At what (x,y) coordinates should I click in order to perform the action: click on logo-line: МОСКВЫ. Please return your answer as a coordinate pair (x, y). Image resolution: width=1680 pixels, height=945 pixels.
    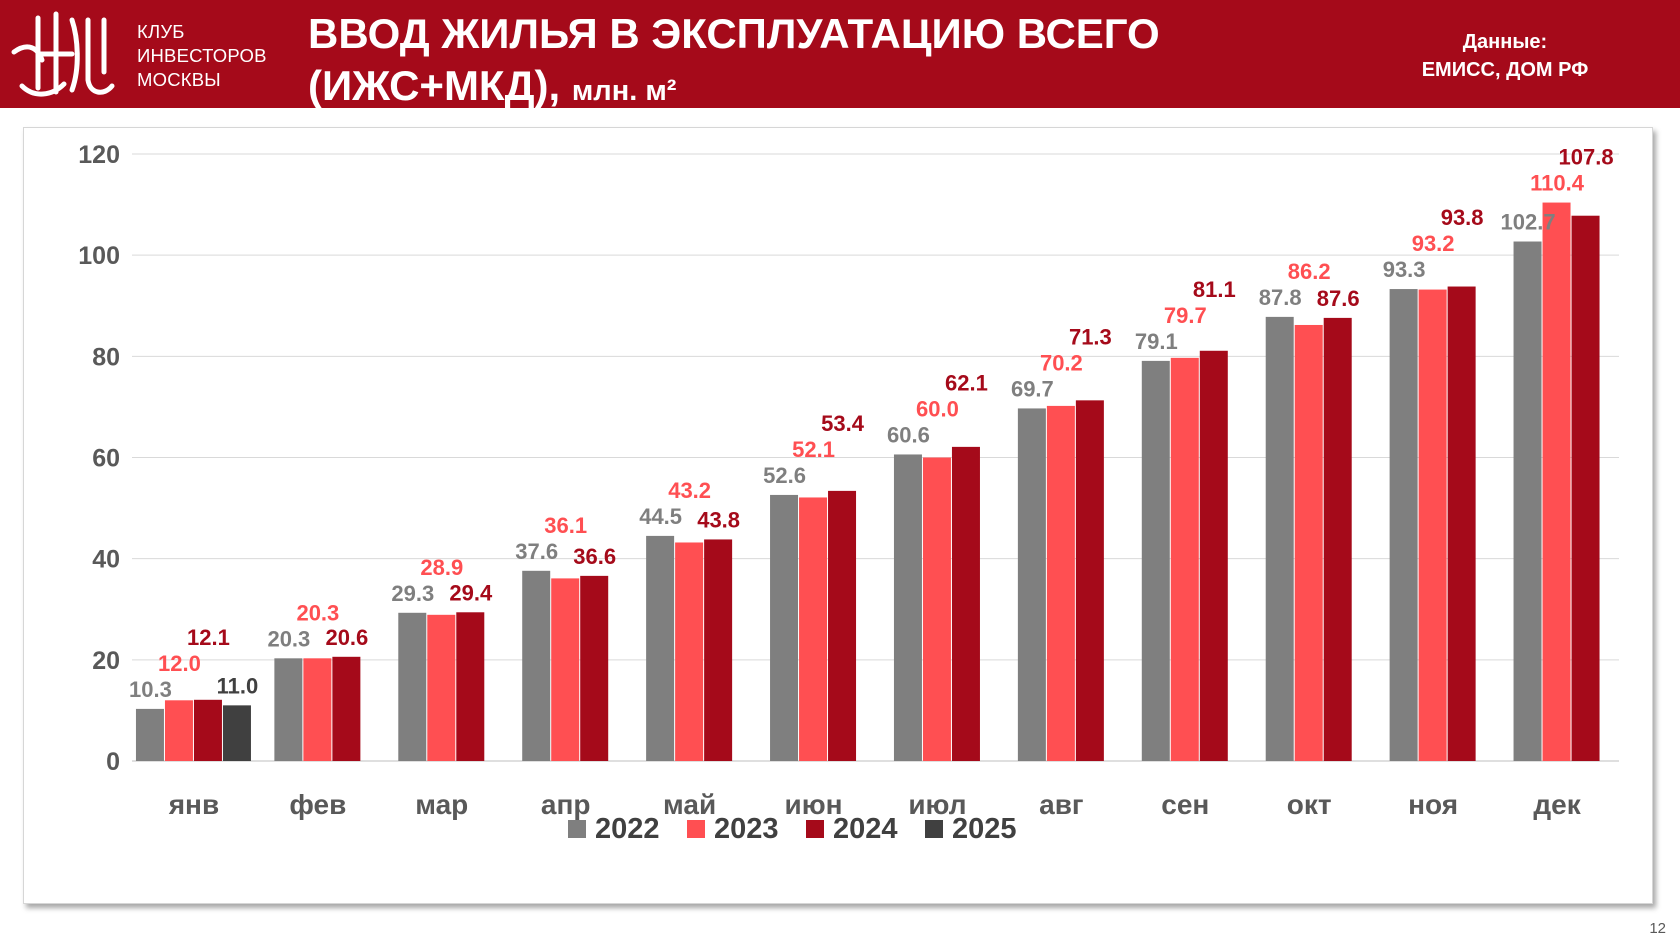
    Looking at the image, I should click on (179, 79).